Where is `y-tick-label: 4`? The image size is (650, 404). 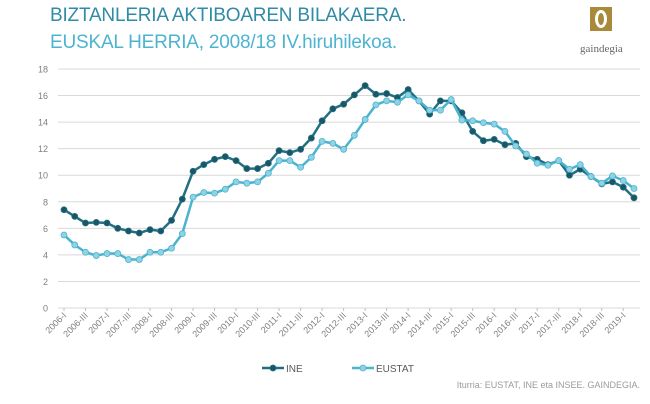
y-tick-label: 4 is located at coordinates (45, 255).